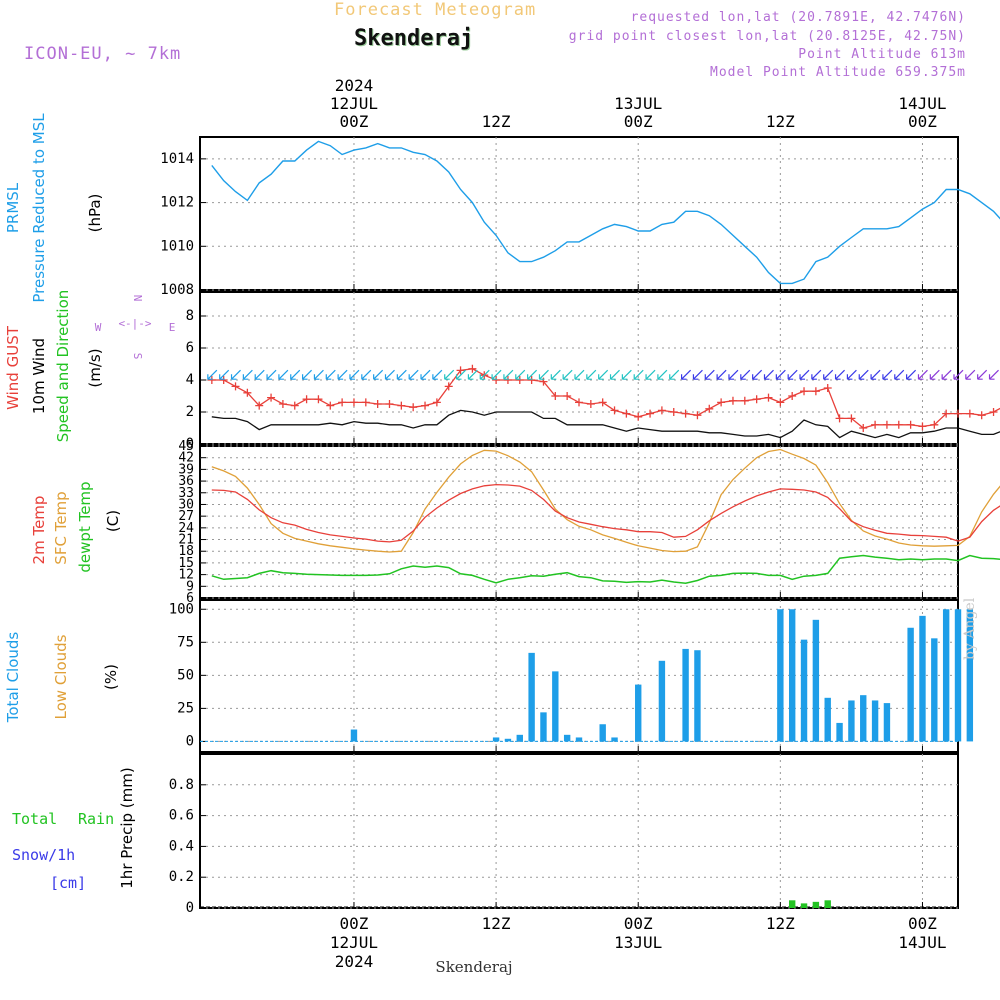  I want to click on wind-units: (m/s), so click(95, 367).